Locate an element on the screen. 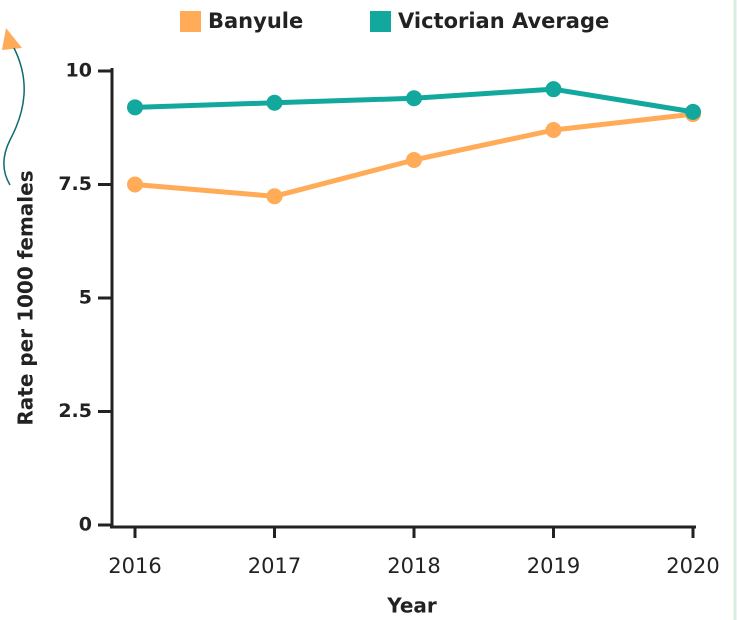  legend-label: Banyule is located at coordinates (255, 21).